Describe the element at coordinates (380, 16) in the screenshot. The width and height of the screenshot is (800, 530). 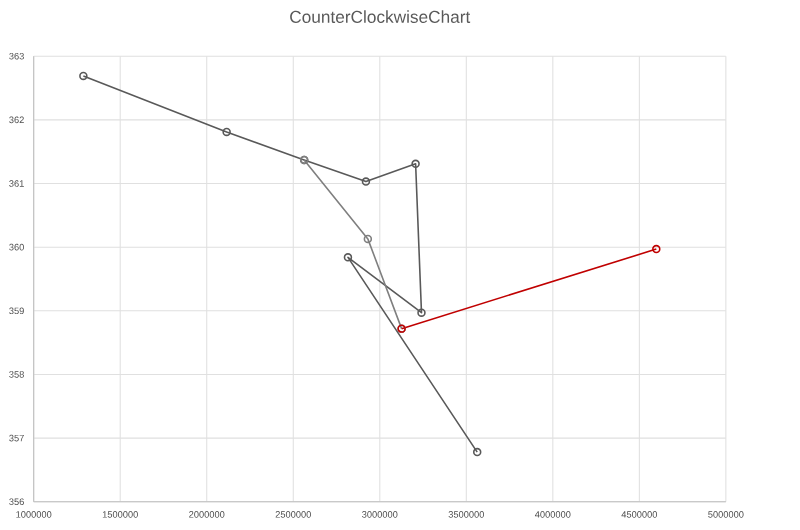
I see `chart-title: CounterClockwiseChart` at that location.